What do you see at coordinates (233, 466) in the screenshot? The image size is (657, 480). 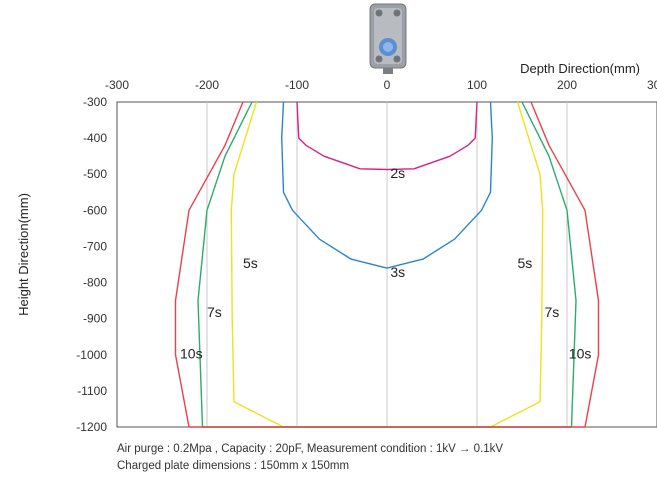 I see `caption-line-2: Charged plate dimensions : 150mm x 150mm` at bounding box center [233, 466].